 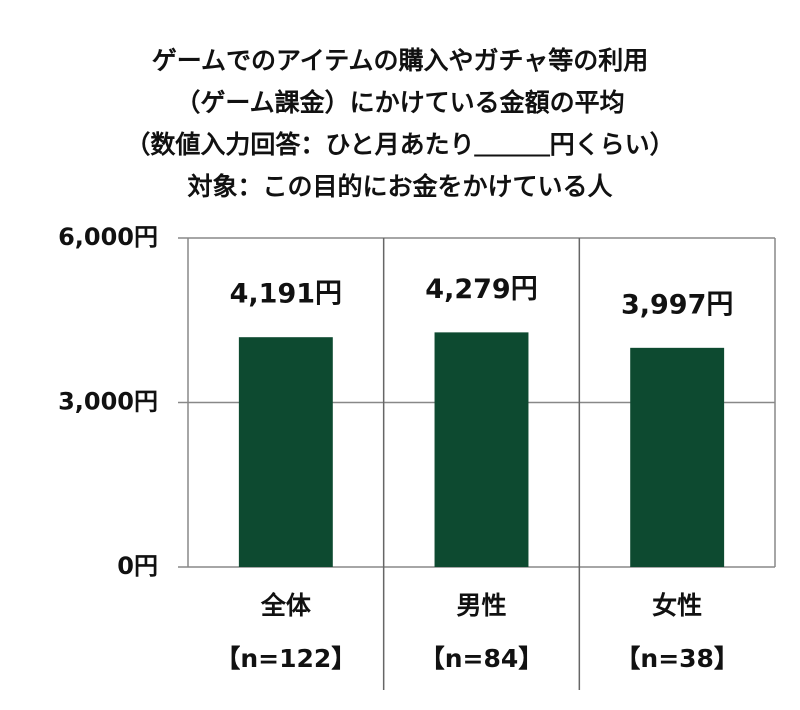 I want to click on chart-title: 対象：この目的にお金をかけている人, so click(x=399, y=186).